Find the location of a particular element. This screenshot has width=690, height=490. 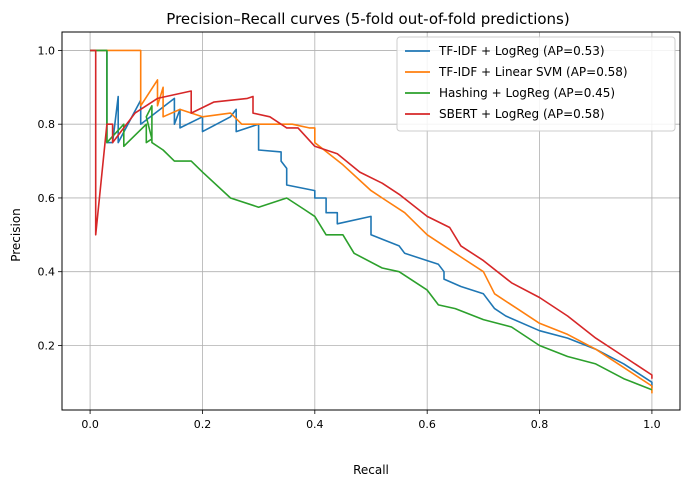

legend-box is located at coordinates (536, 84).